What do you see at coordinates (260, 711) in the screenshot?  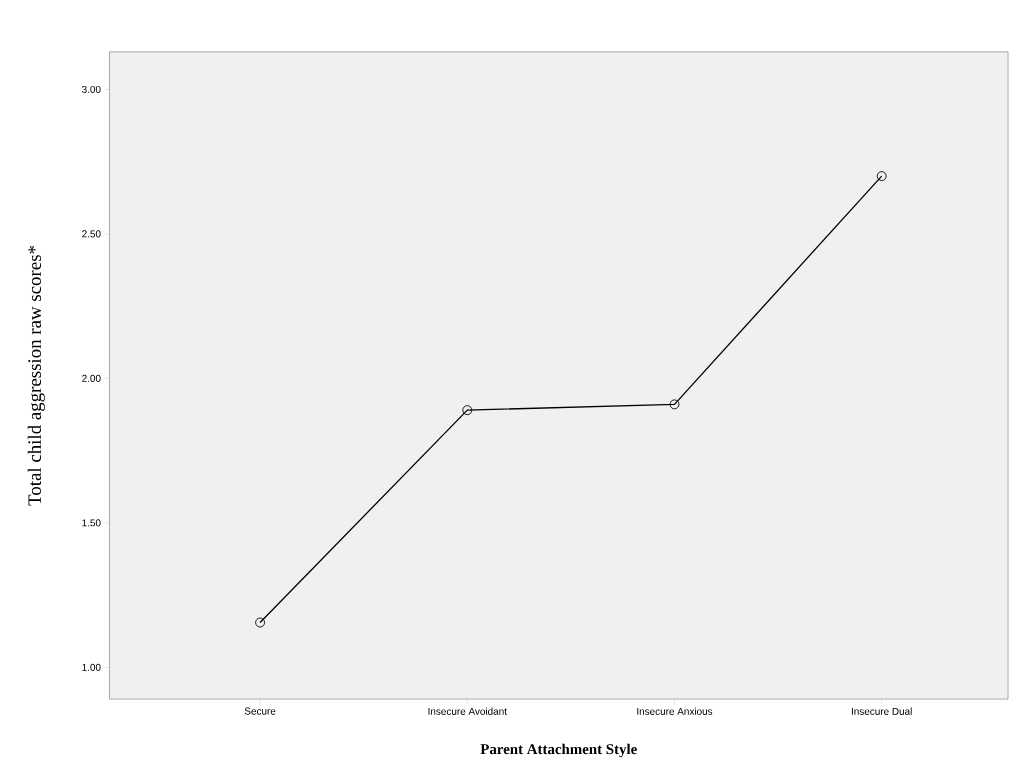 I see `x-tick-label: Secure` at bounding box center [260, 711].